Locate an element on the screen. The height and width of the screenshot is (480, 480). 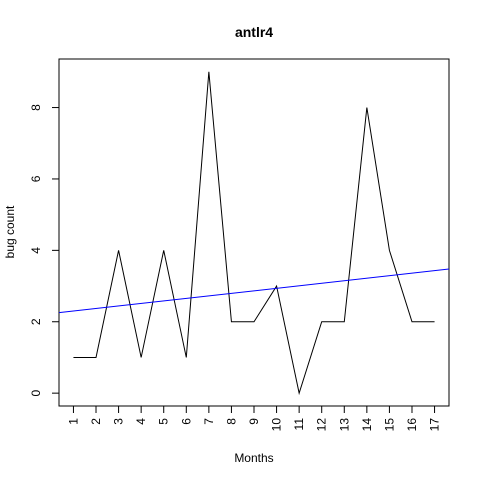
x-tick-label: 17 is located at coordinates (435, 425).